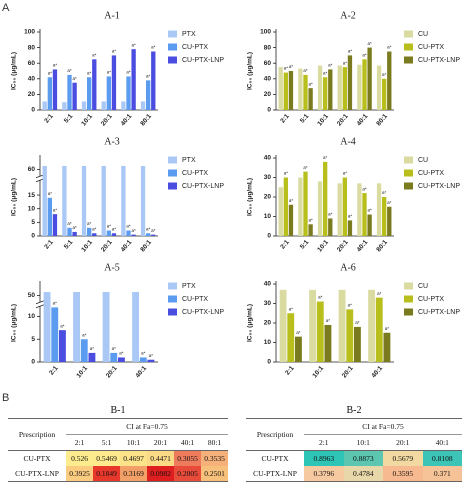 The height and width of the screenshot is (500, 466). What do you see at coordinates (265, 32) in the screenshot?
I see `y-tick-label: 100` at bounding box center [265, 32].